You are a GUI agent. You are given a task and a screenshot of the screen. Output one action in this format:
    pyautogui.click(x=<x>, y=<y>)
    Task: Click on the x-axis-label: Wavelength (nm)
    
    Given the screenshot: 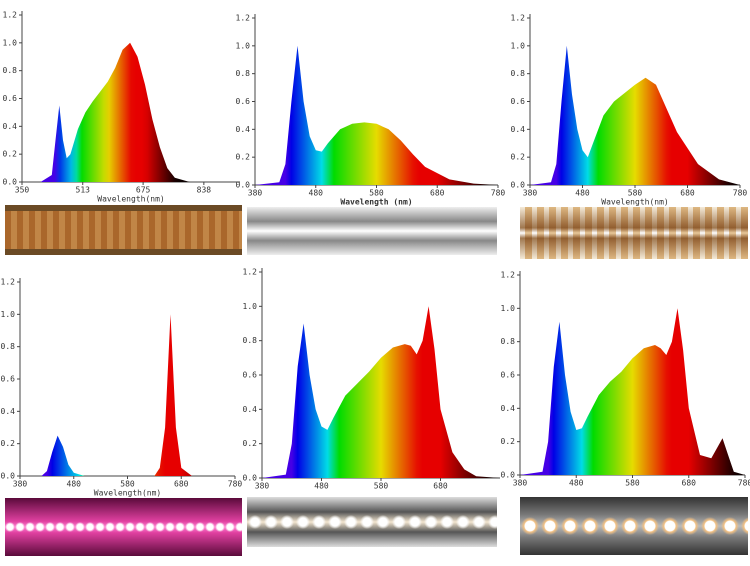 What is the action you would take?
    pyautogui.click(x=376, y=202)
    